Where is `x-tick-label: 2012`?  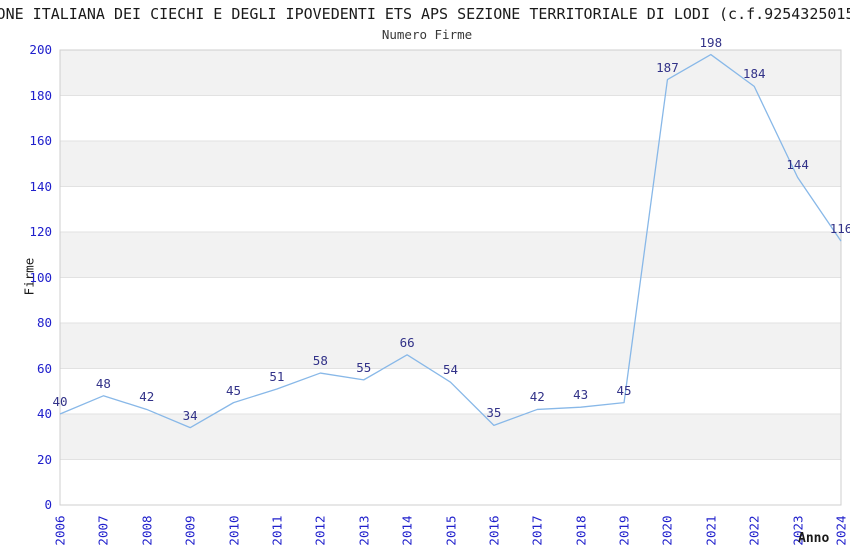
x-tick-label: 2012 is located at coordinates (320, 530).